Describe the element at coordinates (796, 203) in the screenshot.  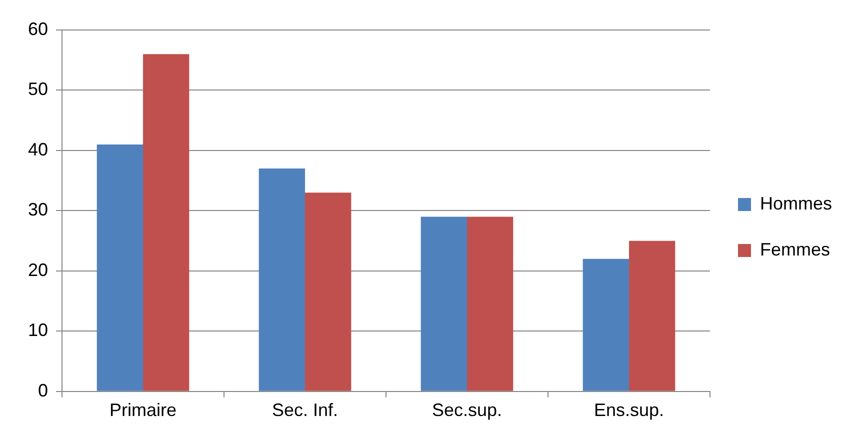
I see `legend-label: Hommes` at that location.